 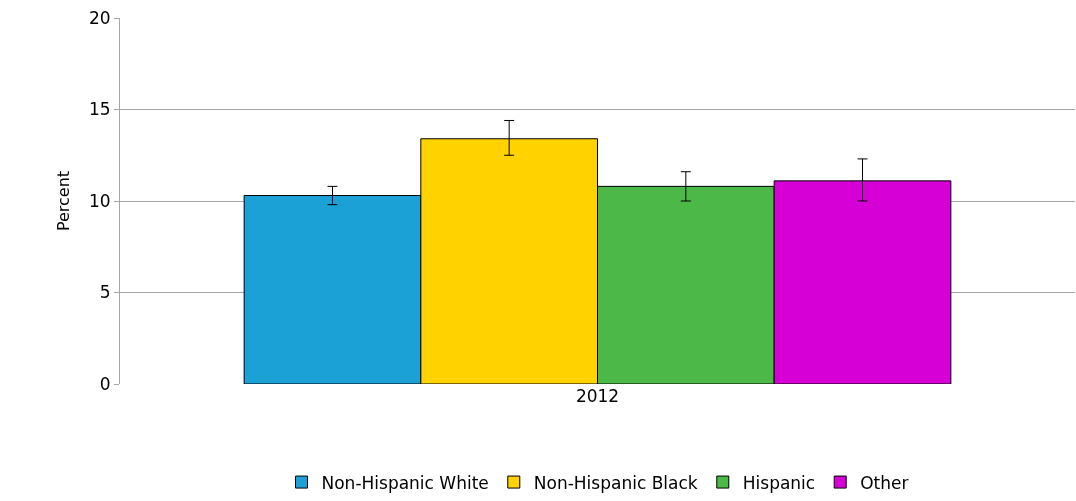 What do you see at coordinates (105, 292) in the screenshot?
I see `y-tick-label: 5` at bounding box center [105, 292].